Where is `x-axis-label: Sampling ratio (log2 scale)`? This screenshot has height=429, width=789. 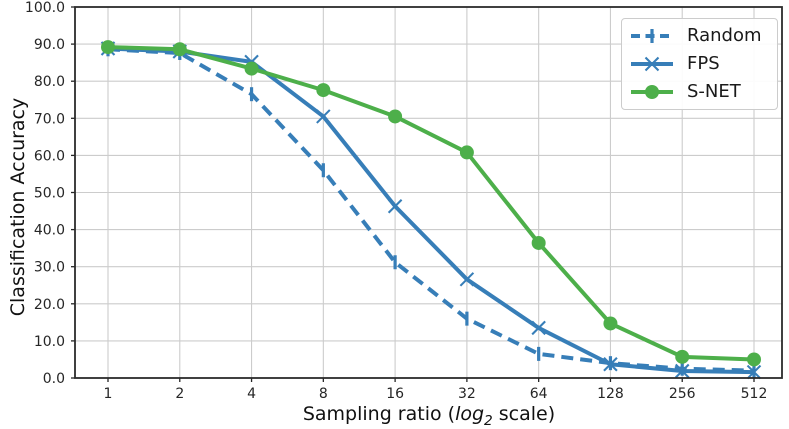 x-axis-label: Sampling ratio (log2 scale) is located at coordinates (429, 416).